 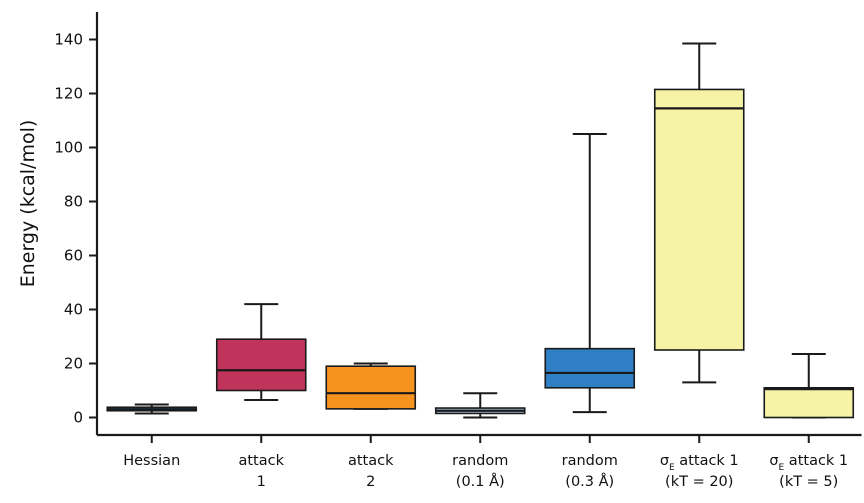 What do you see at coordinates (808, 482) in the screenshot?
I see `x-tick-label: (kT = 5)` at bounding box center [808, 482].